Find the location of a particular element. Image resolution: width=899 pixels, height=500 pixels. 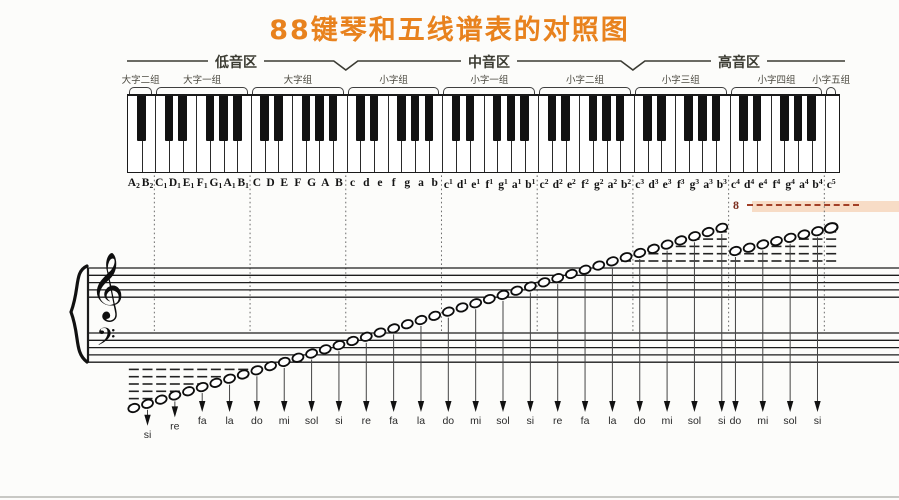

note-name-label: f1 is located at coordinates (489, 184).